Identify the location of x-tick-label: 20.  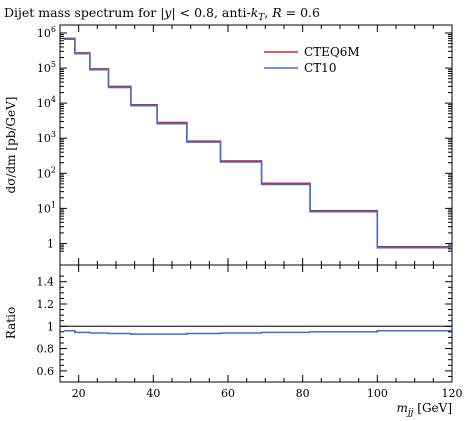
(79, 393).